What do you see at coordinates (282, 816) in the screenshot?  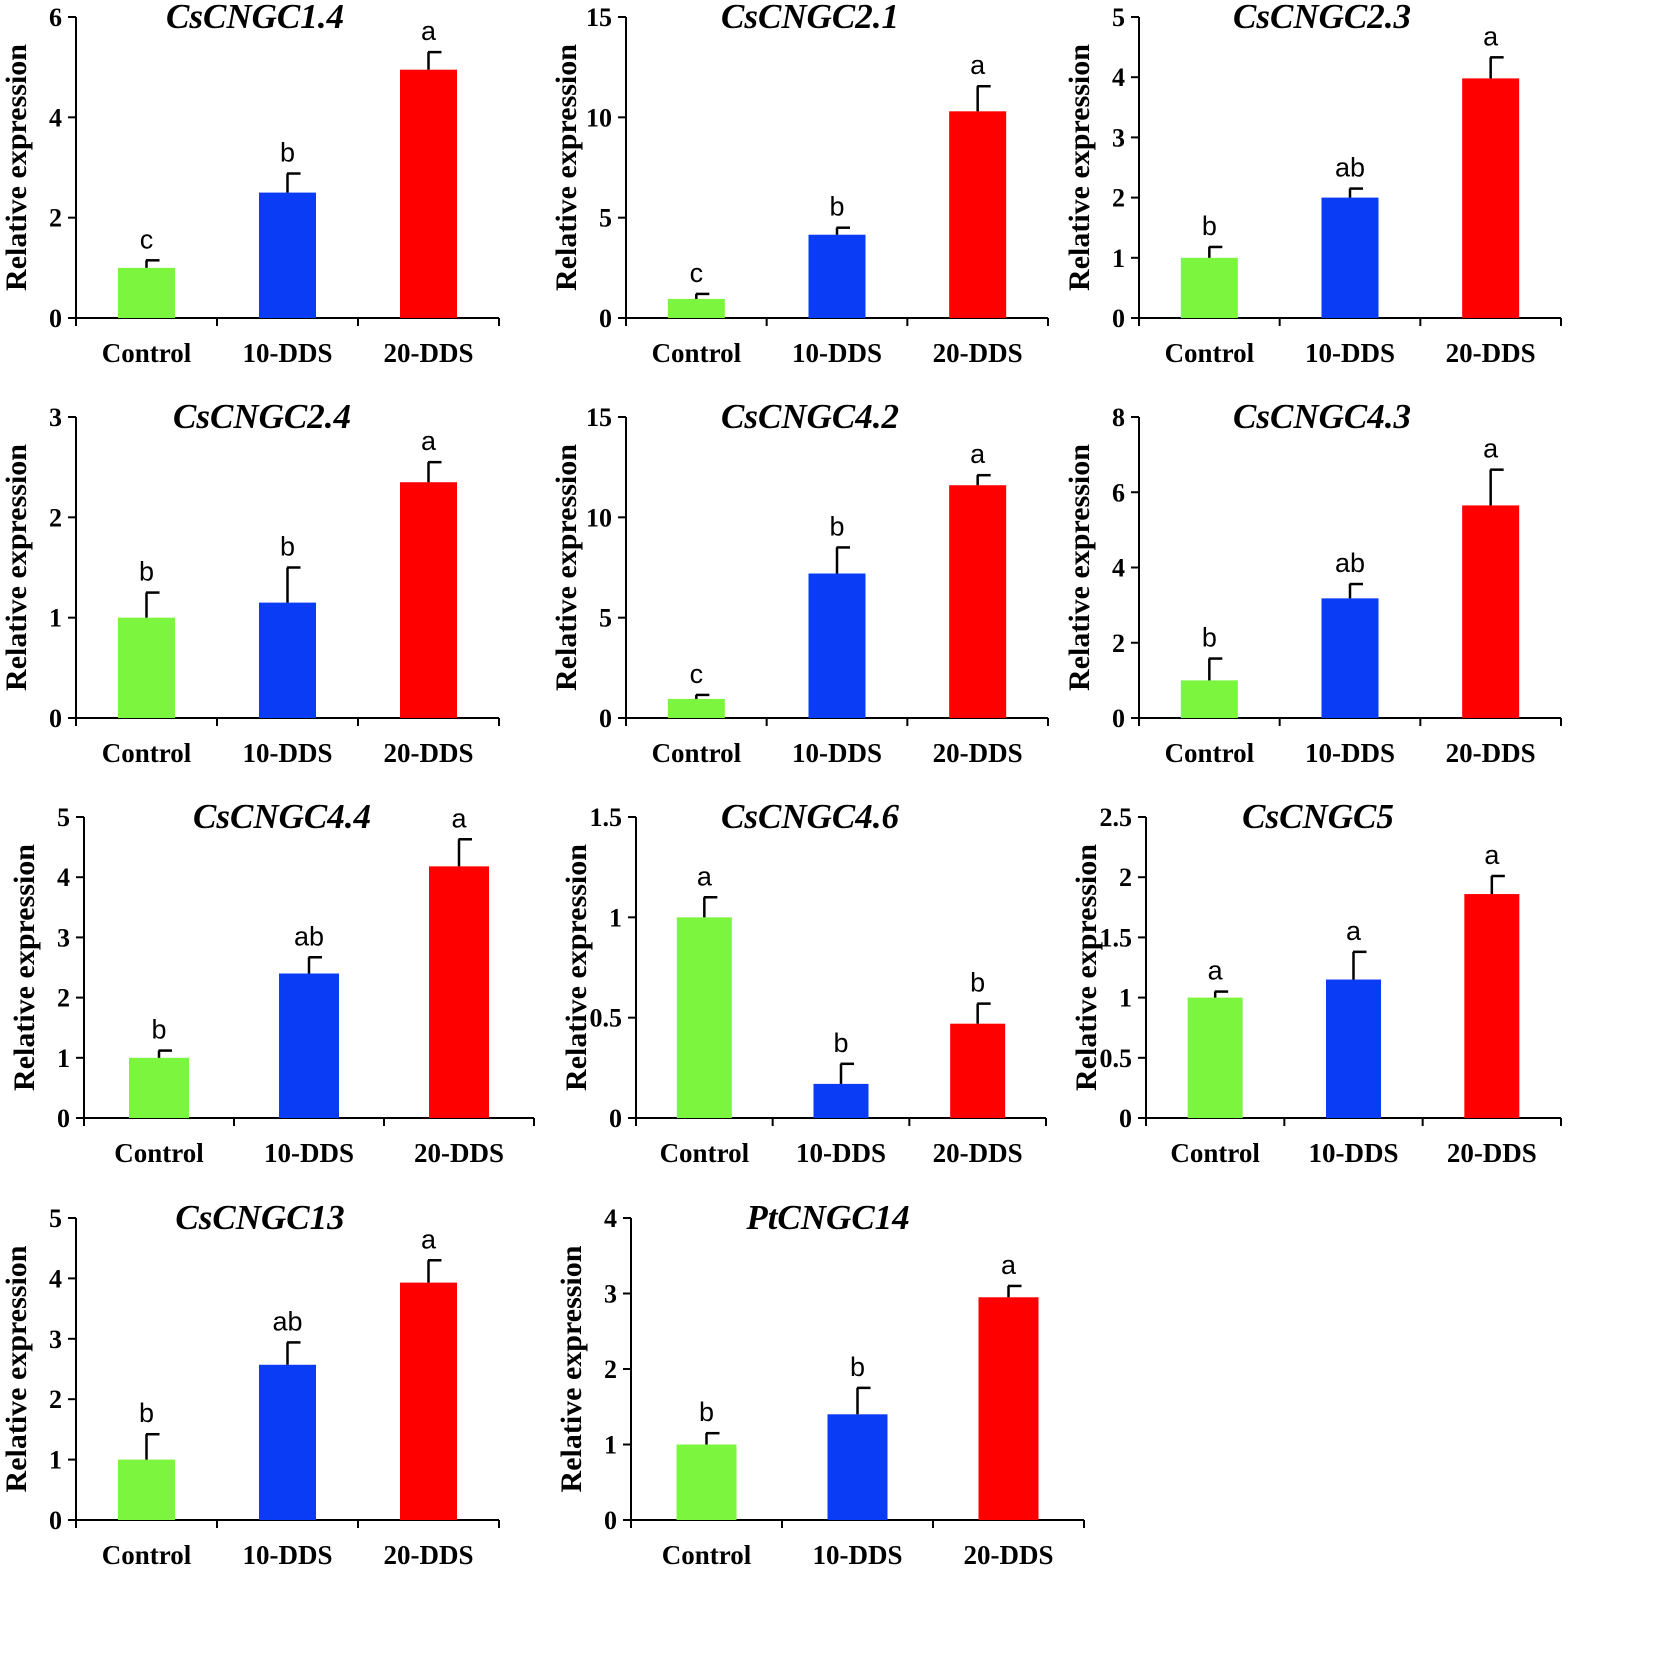 I see `panel-title: CsCNGC4.4` at bounding box center [282, 816].